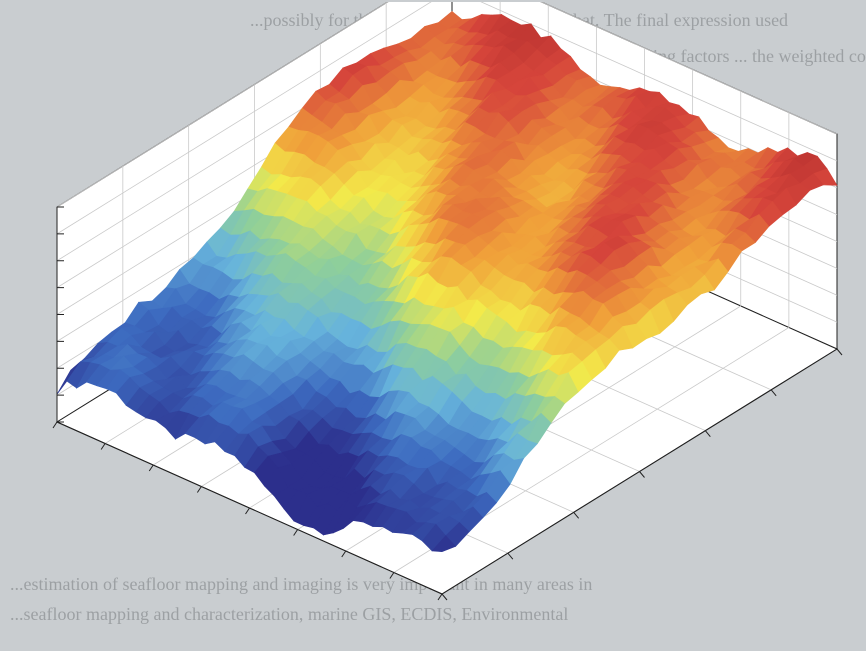  I want to click on surface-patch, so click(444, 544).